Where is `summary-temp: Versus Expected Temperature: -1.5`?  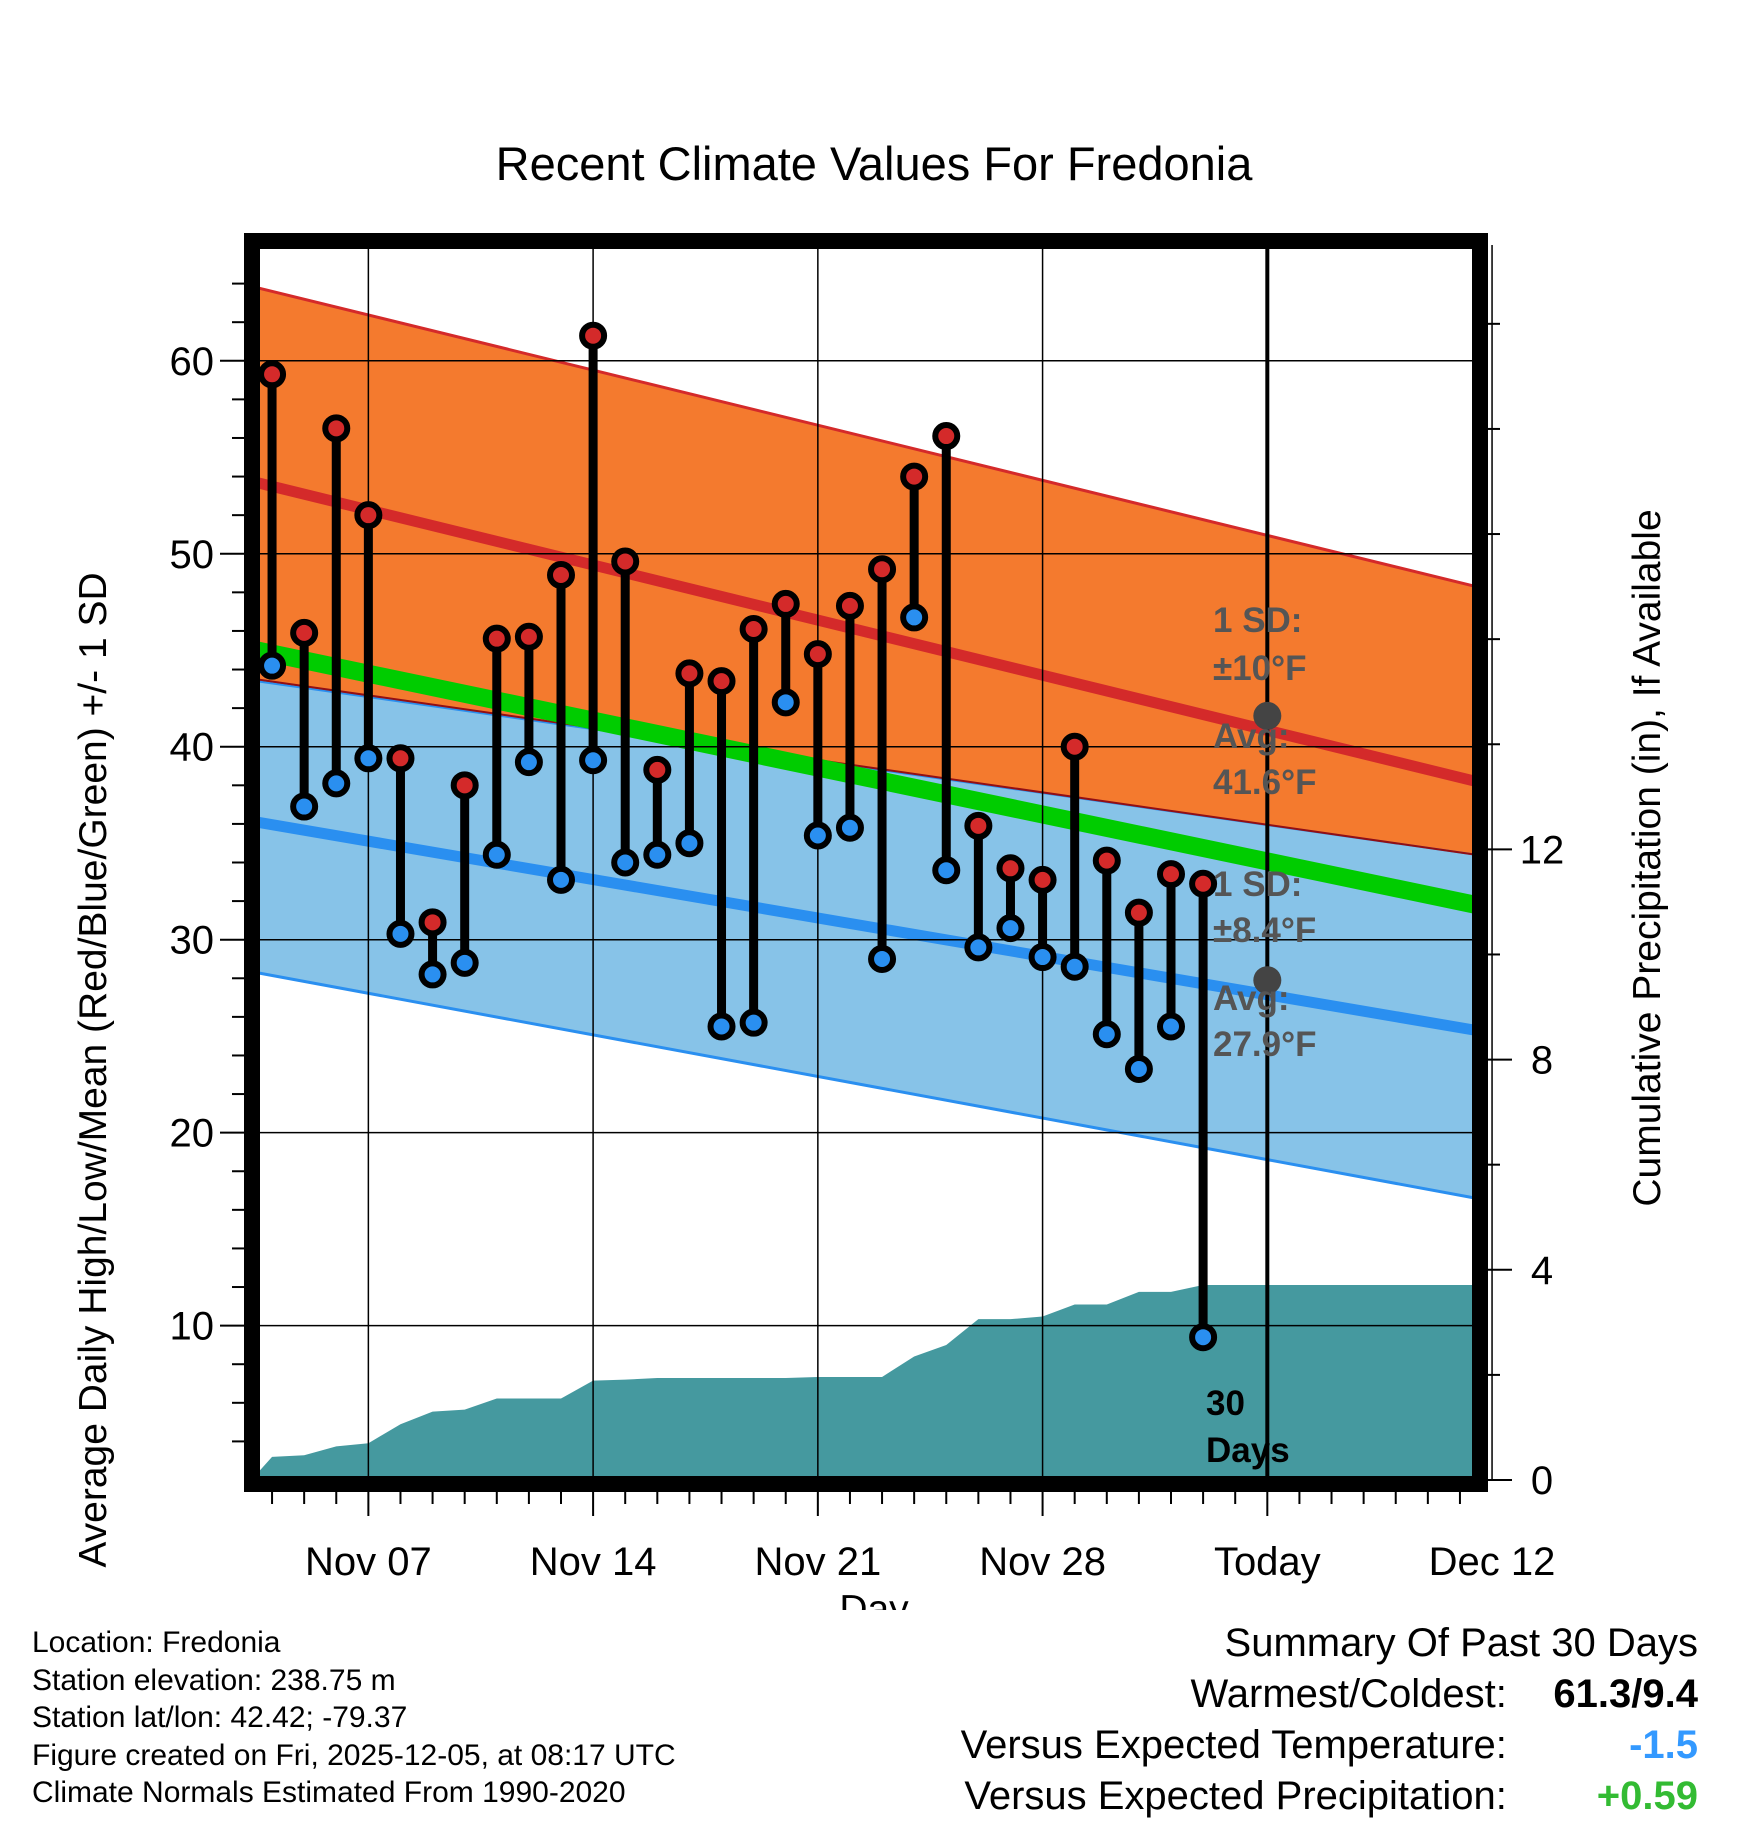
summary-temp: Versus Expected Temperature: -1.5 is located at coordinates (1329, 1745).